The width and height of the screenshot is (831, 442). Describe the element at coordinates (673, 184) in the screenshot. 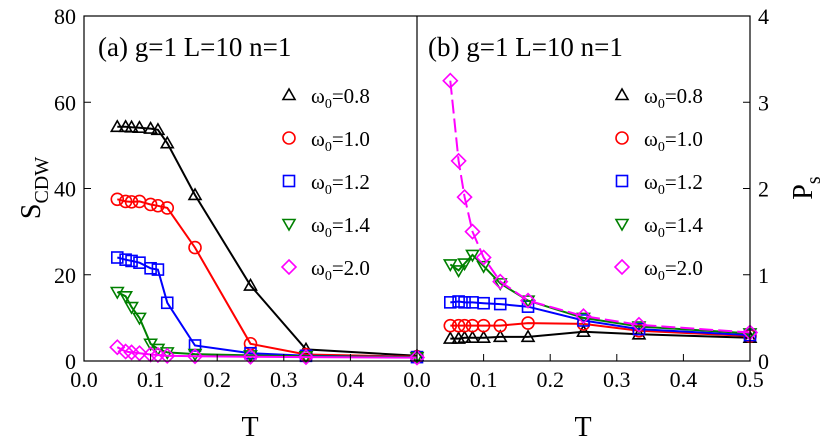

I see `legend-label: ω0=1.2` at that location.